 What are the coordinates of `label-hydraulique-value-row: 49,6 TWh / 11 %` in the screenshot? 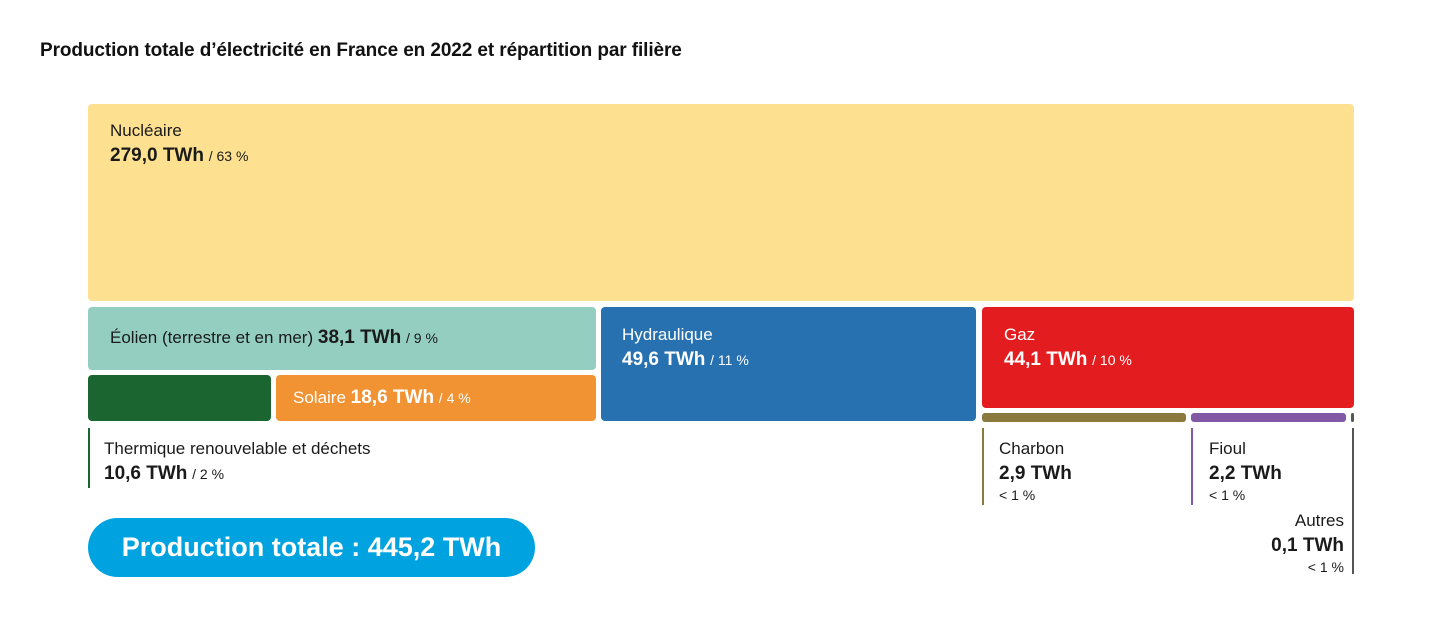 It's located at (685, 360).